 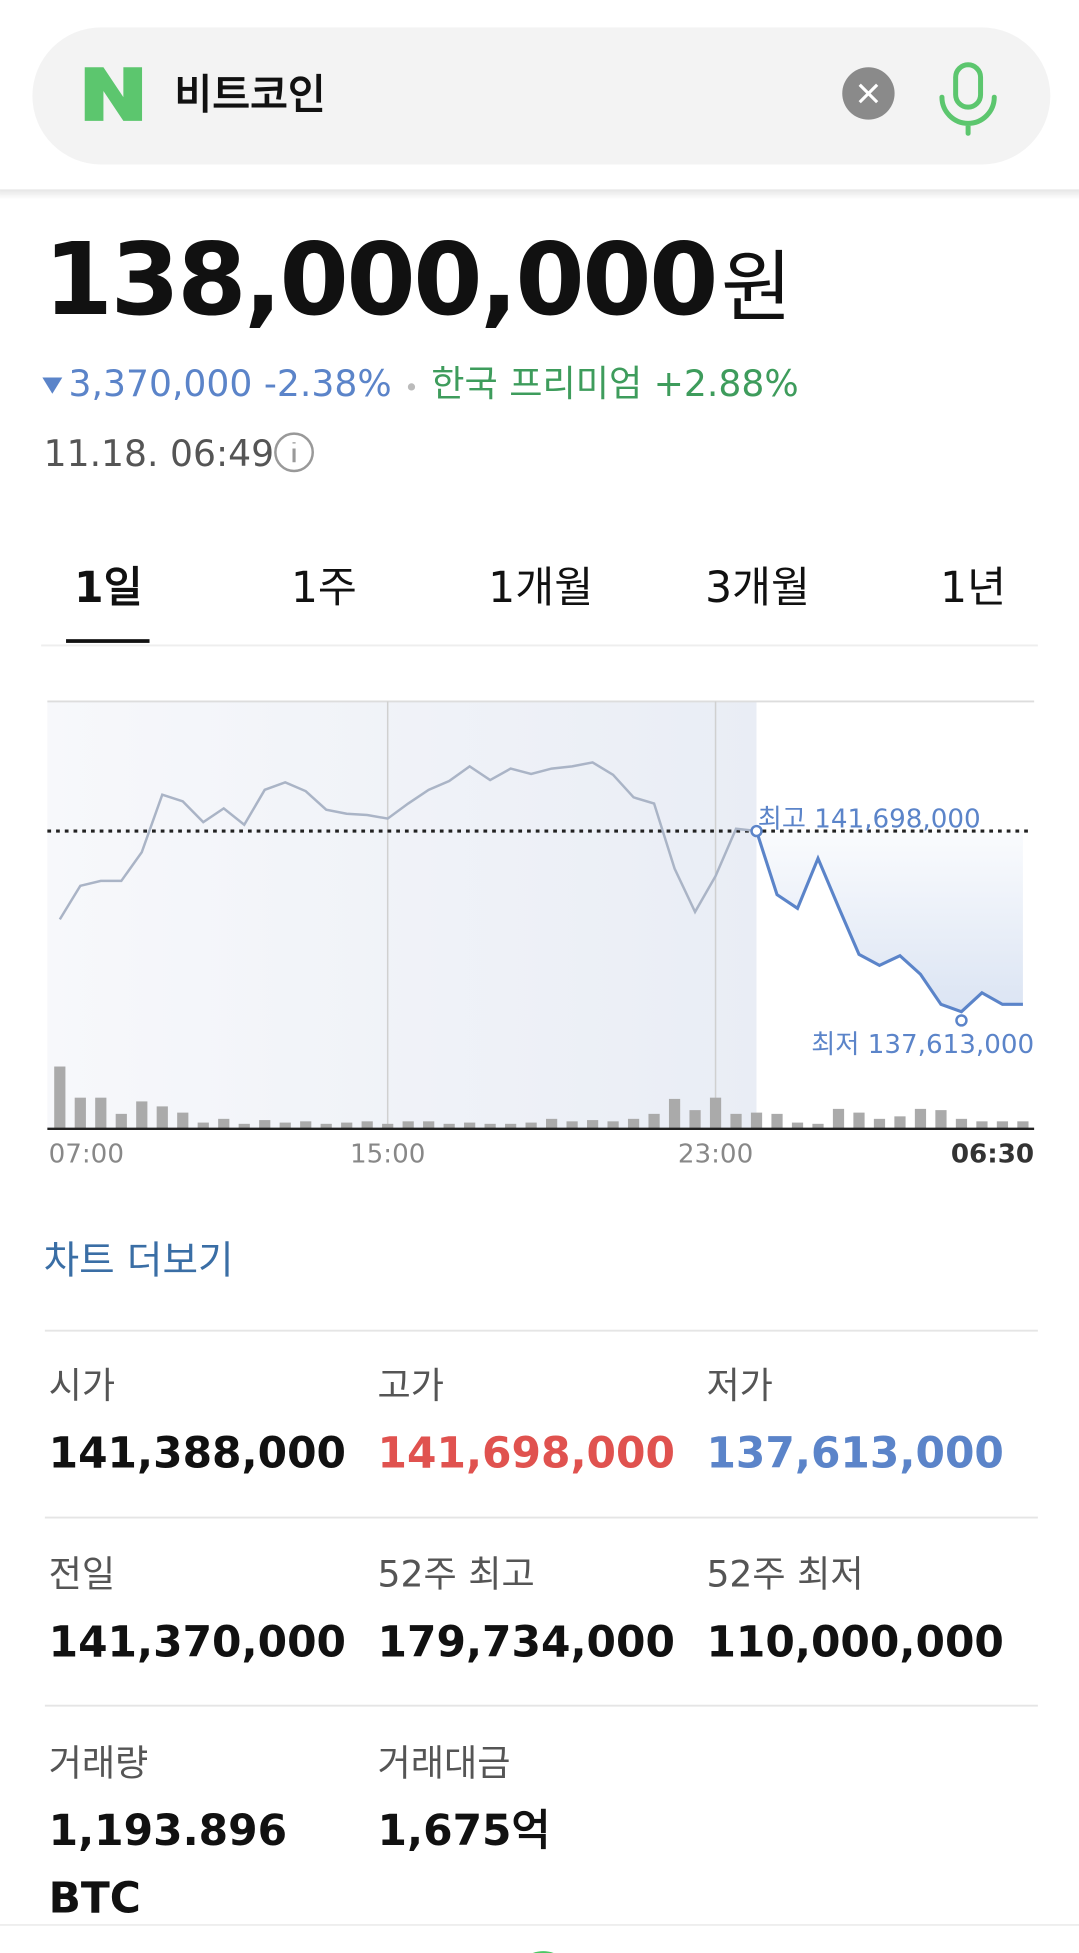 I want to click on low-label: 최저 137,613,000, so click(x=922, y=1045).